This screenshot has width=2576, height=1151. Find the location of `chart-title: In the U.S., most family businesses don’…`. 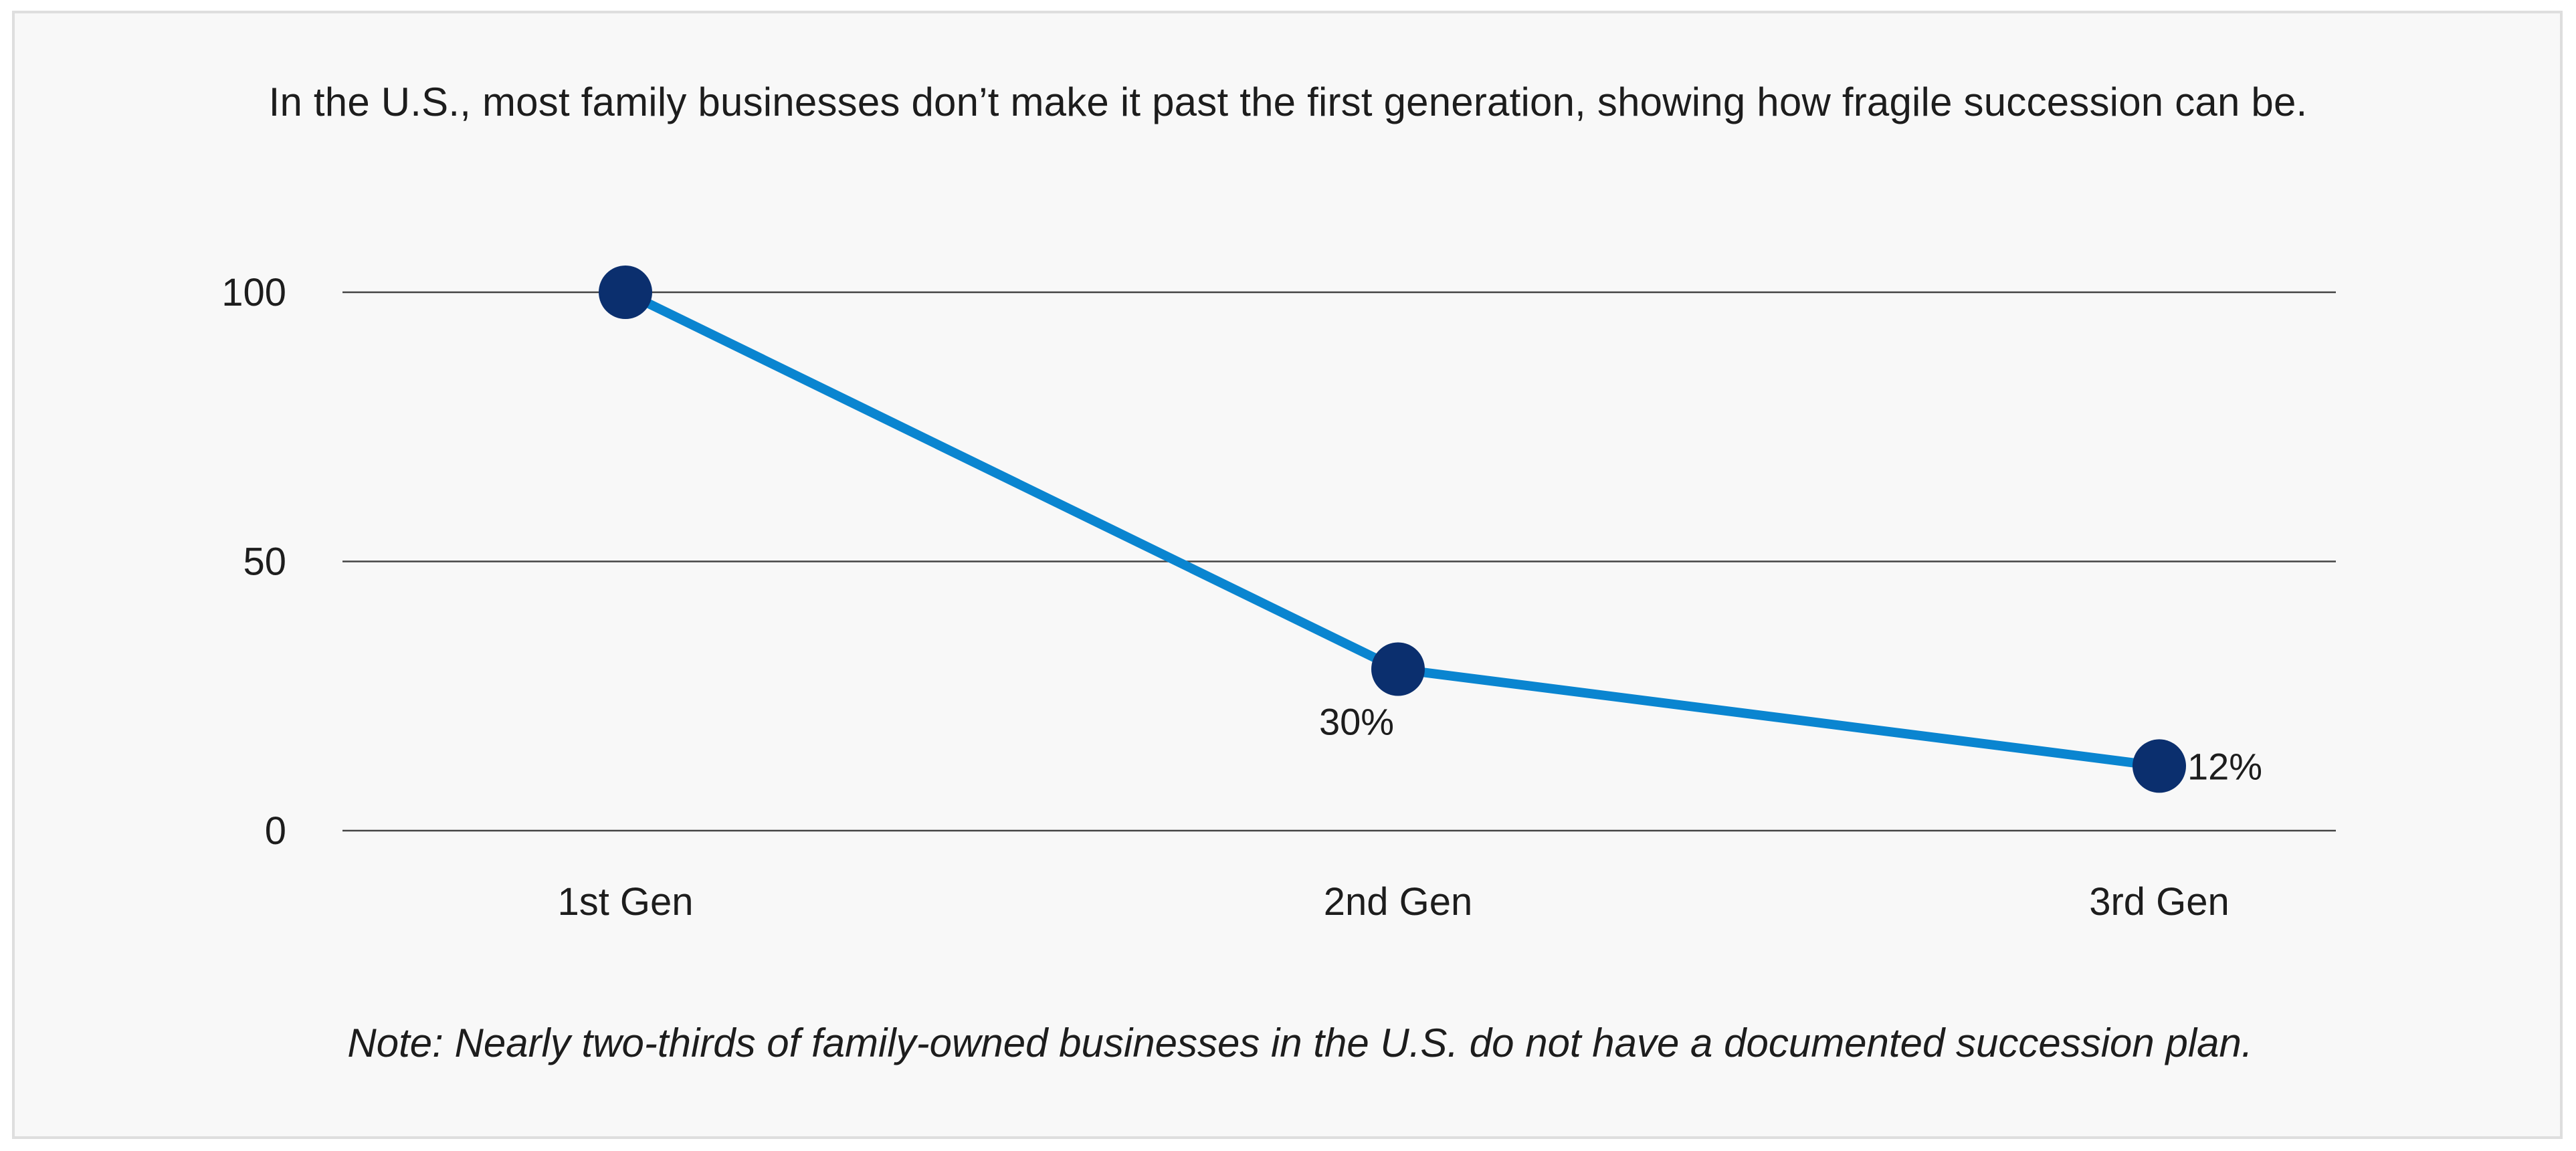

chart-title: In the U.S., most family businesses don’… is located at coordinates (1288, 102).